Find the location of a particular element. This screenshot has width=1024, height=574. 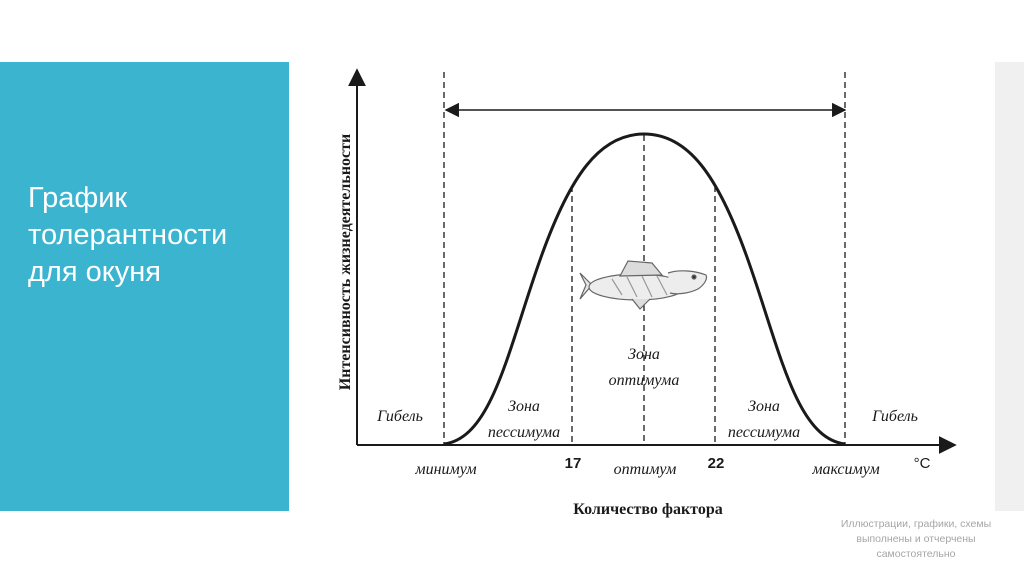

optimum-zone-label-line1: Зона is located at coordinates (644, 354).